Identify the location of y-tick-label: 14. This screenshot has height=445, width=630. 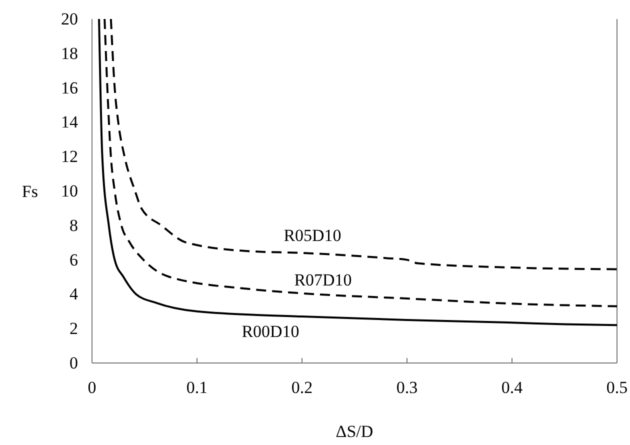
(69, 122).